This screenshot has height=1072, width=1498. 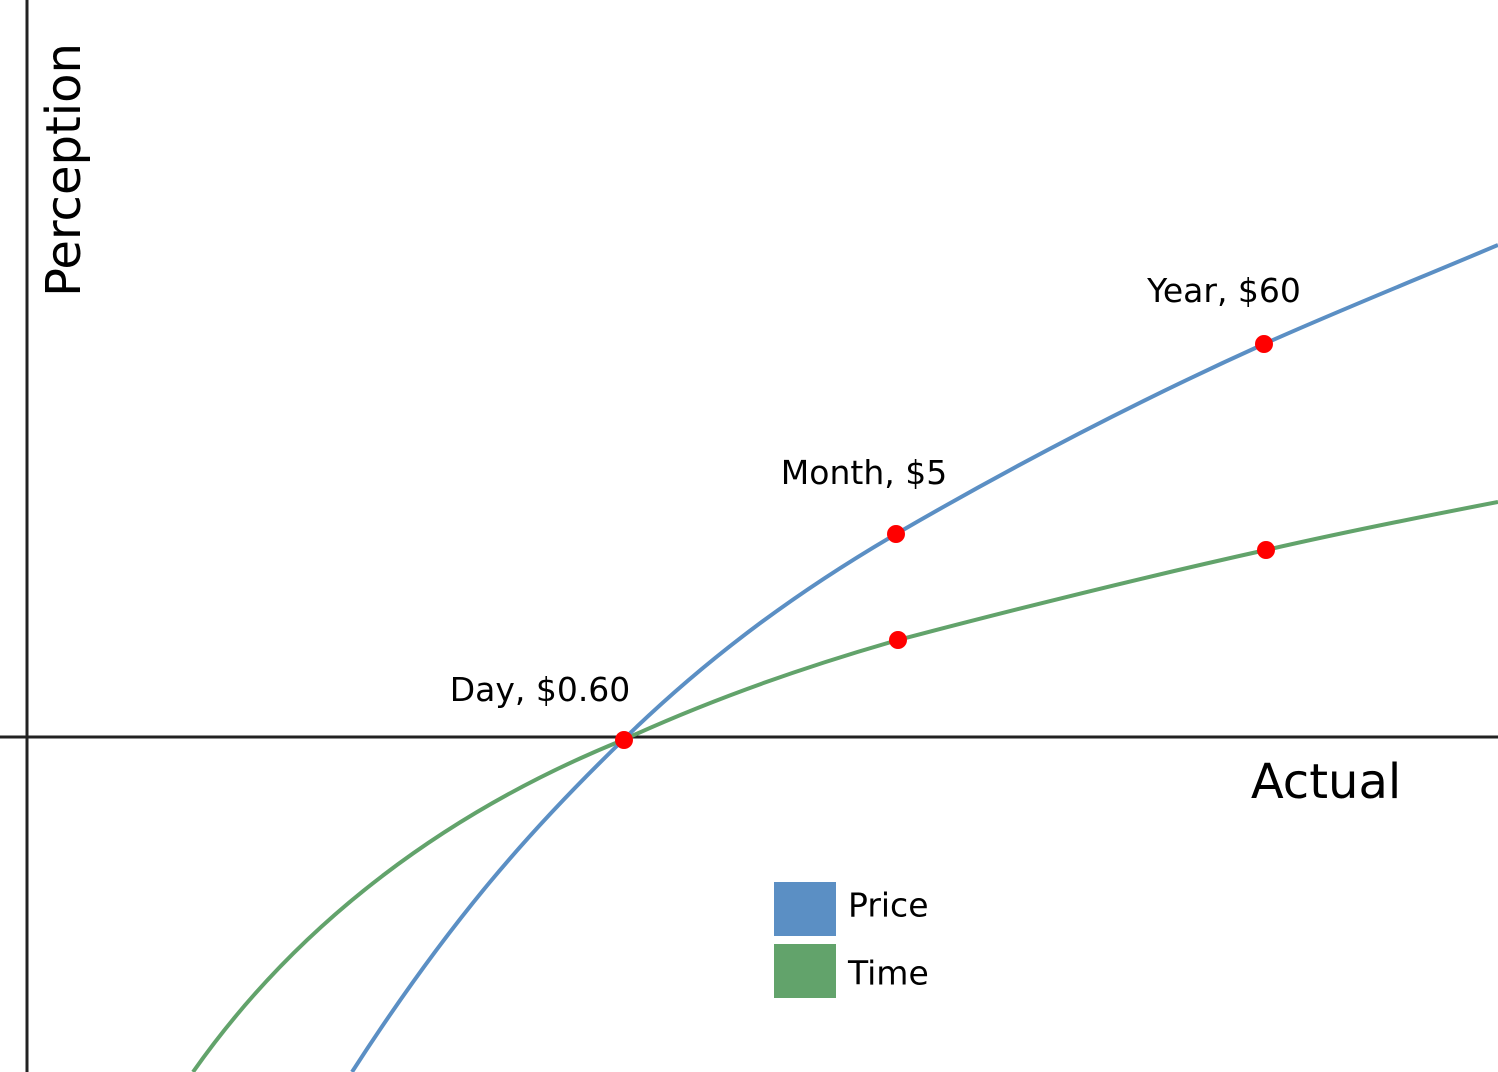 I want to click on x-axis-label: Actual, so click(x=1326, y=782).